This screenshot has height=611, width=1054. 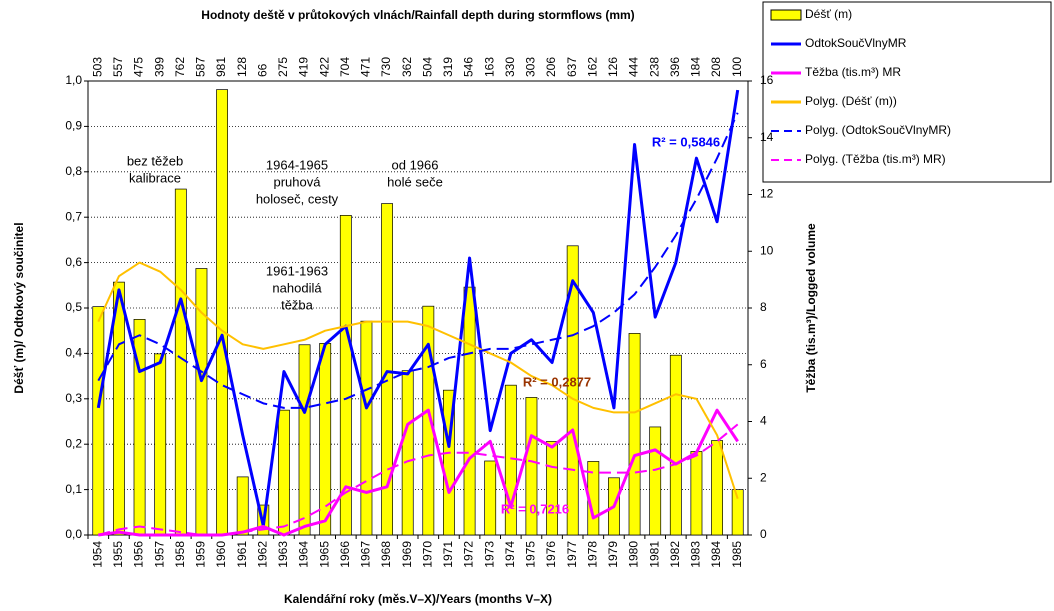 What do you see at coordinates (73, 126) in the screenshot?
I see `y-tick-label: 0,9` at bounding box center [73, 126].